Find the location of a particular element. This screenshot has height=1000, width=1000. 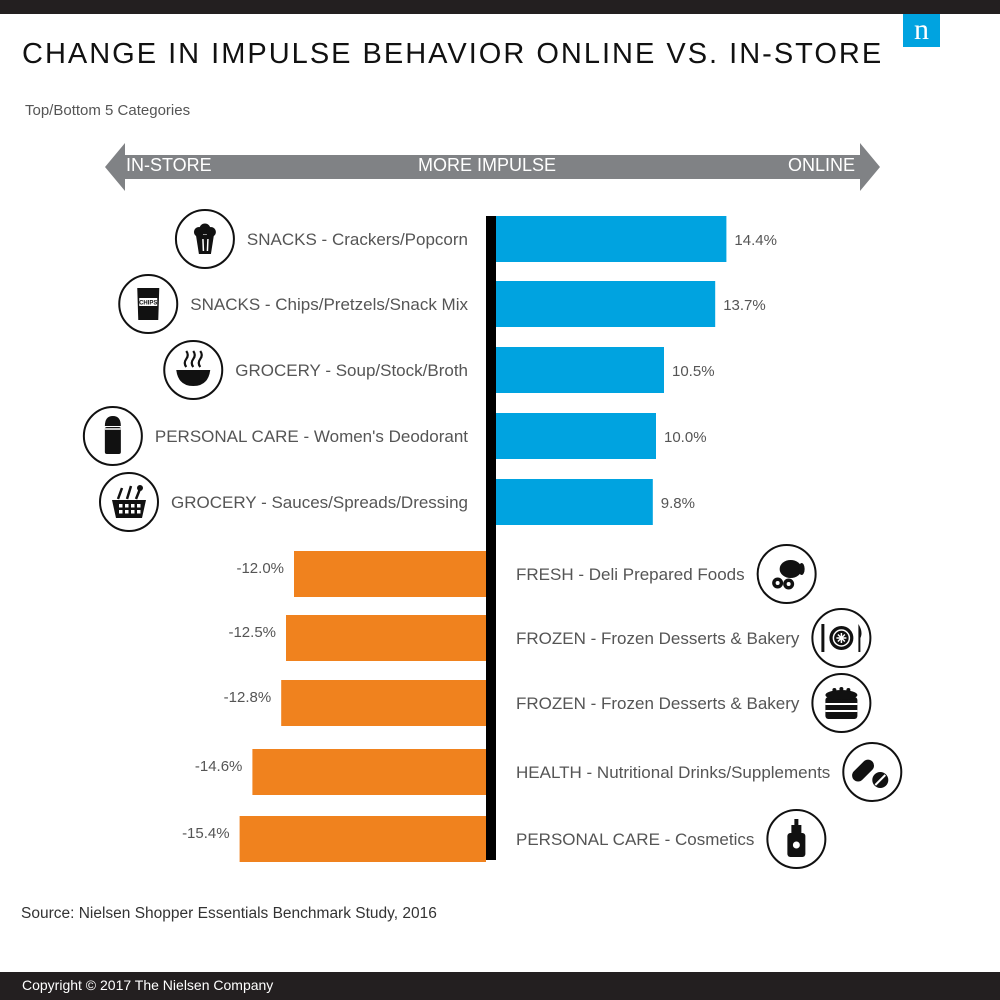

direction-arrow is located at coordinates (492, 167).